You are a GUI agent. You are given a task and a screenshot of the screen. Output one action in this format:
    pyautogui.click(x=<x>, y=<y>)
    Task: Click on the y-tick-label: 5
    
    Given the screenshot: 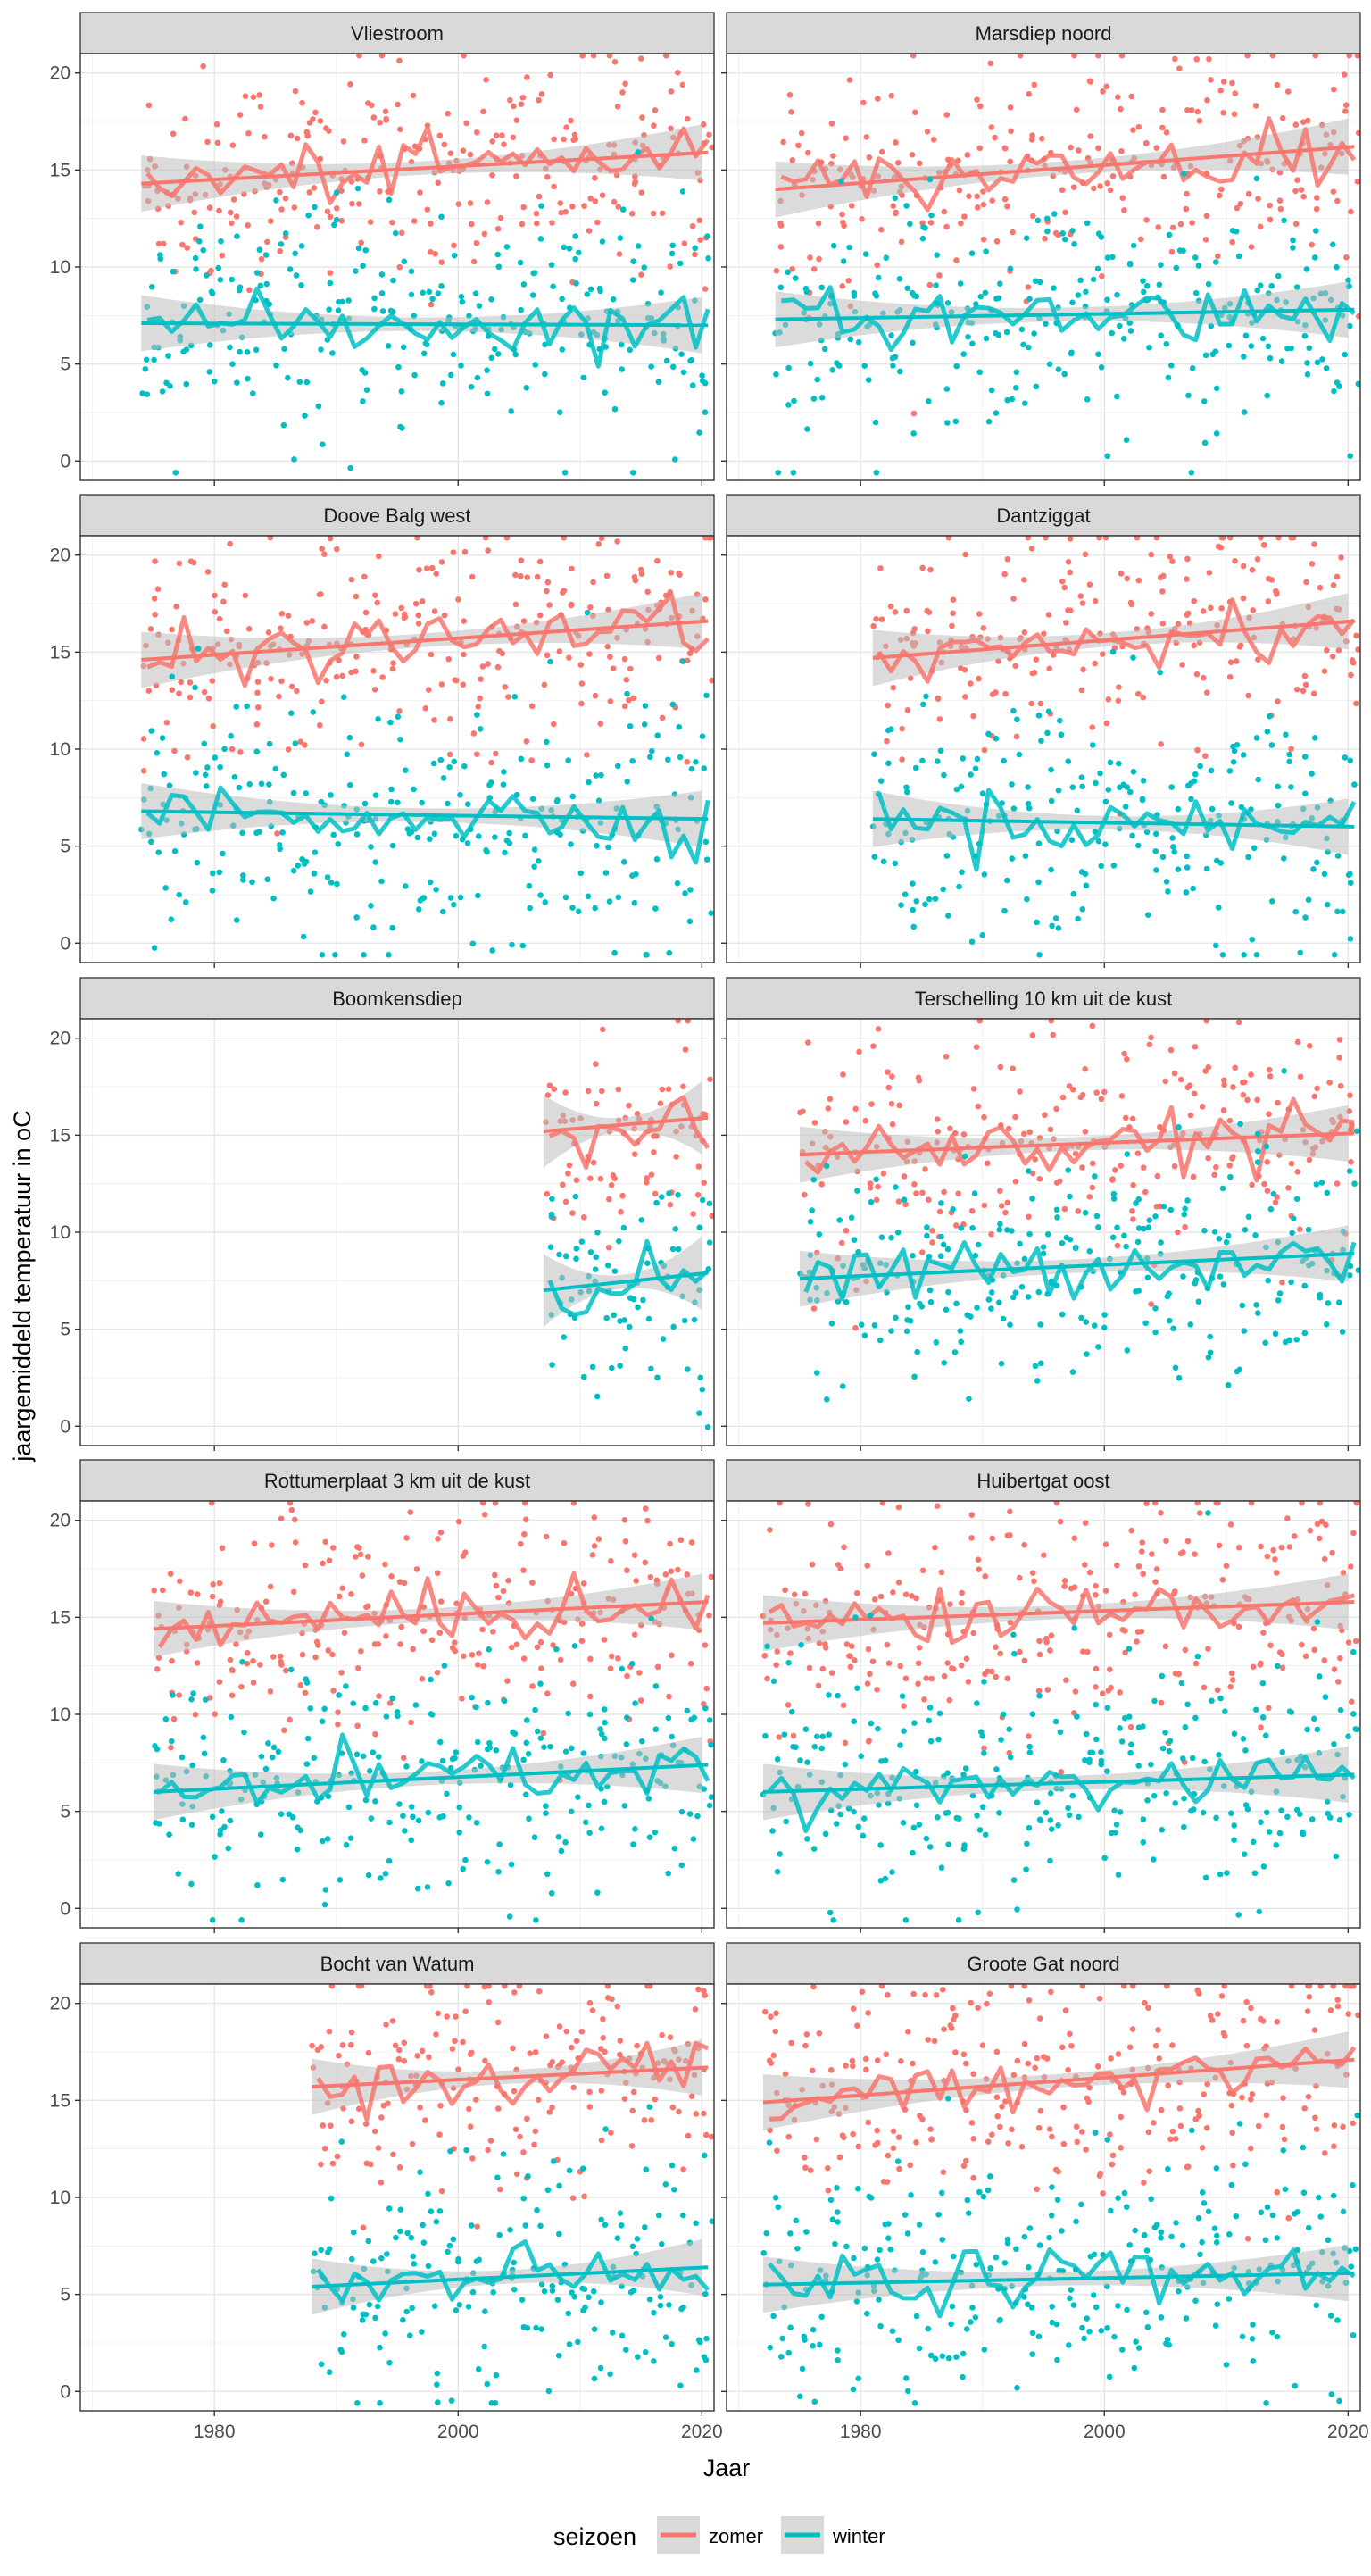 What is the action you would take?
    pyautogui.click(x=65, y=364)
    